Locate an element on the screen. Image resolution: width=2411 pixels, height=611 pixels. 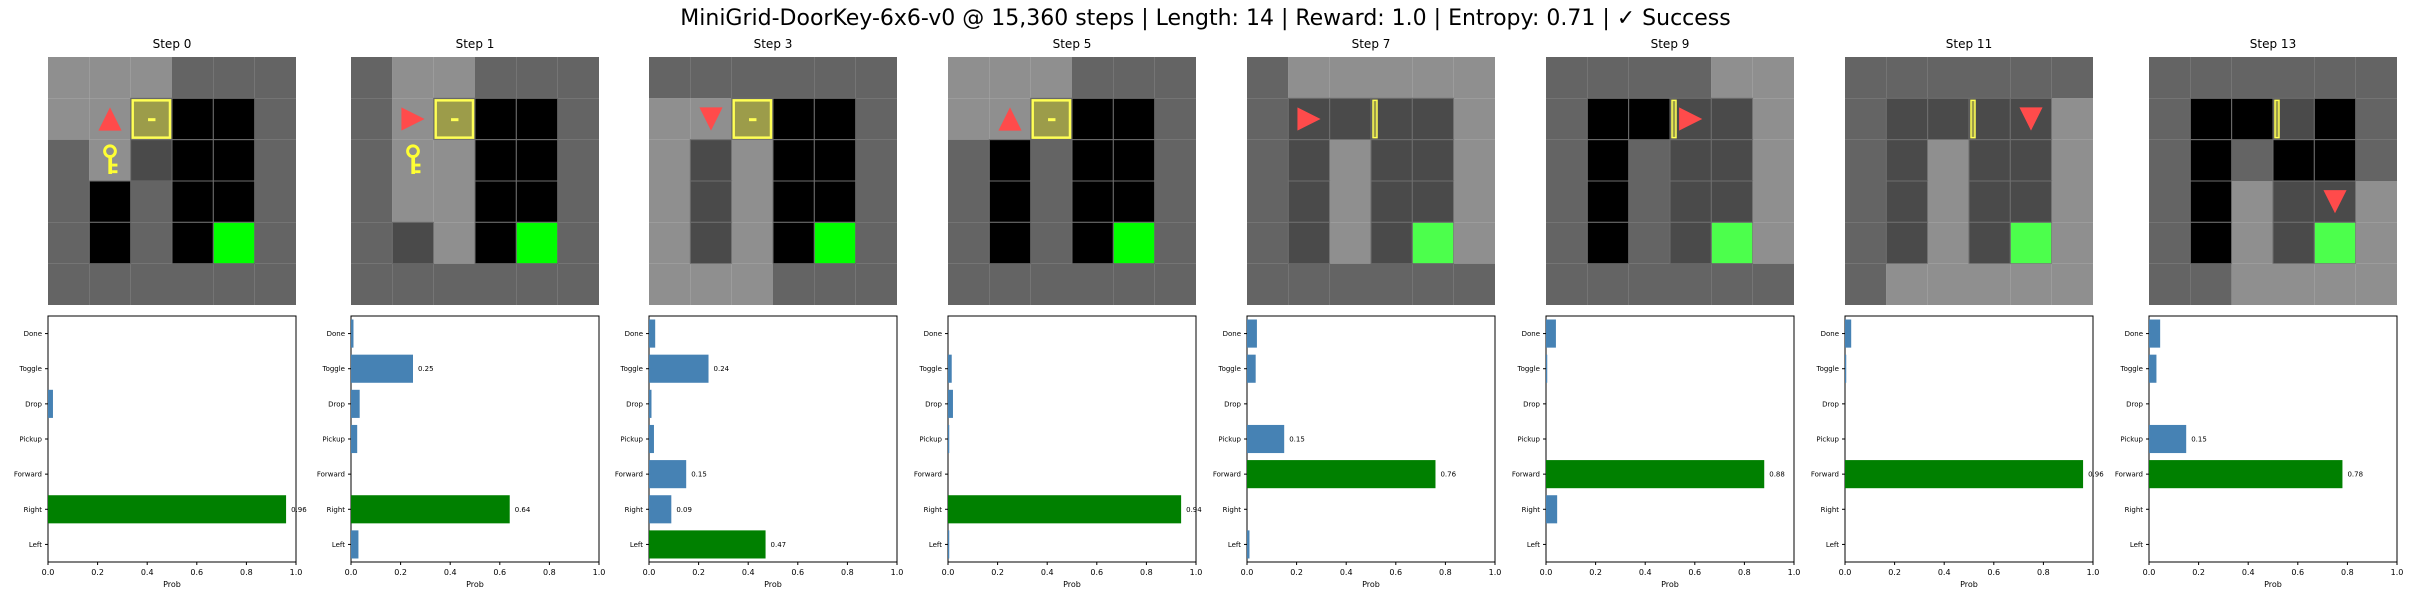
bar-value-label: 0.25 is located at coordinates (426, 369).